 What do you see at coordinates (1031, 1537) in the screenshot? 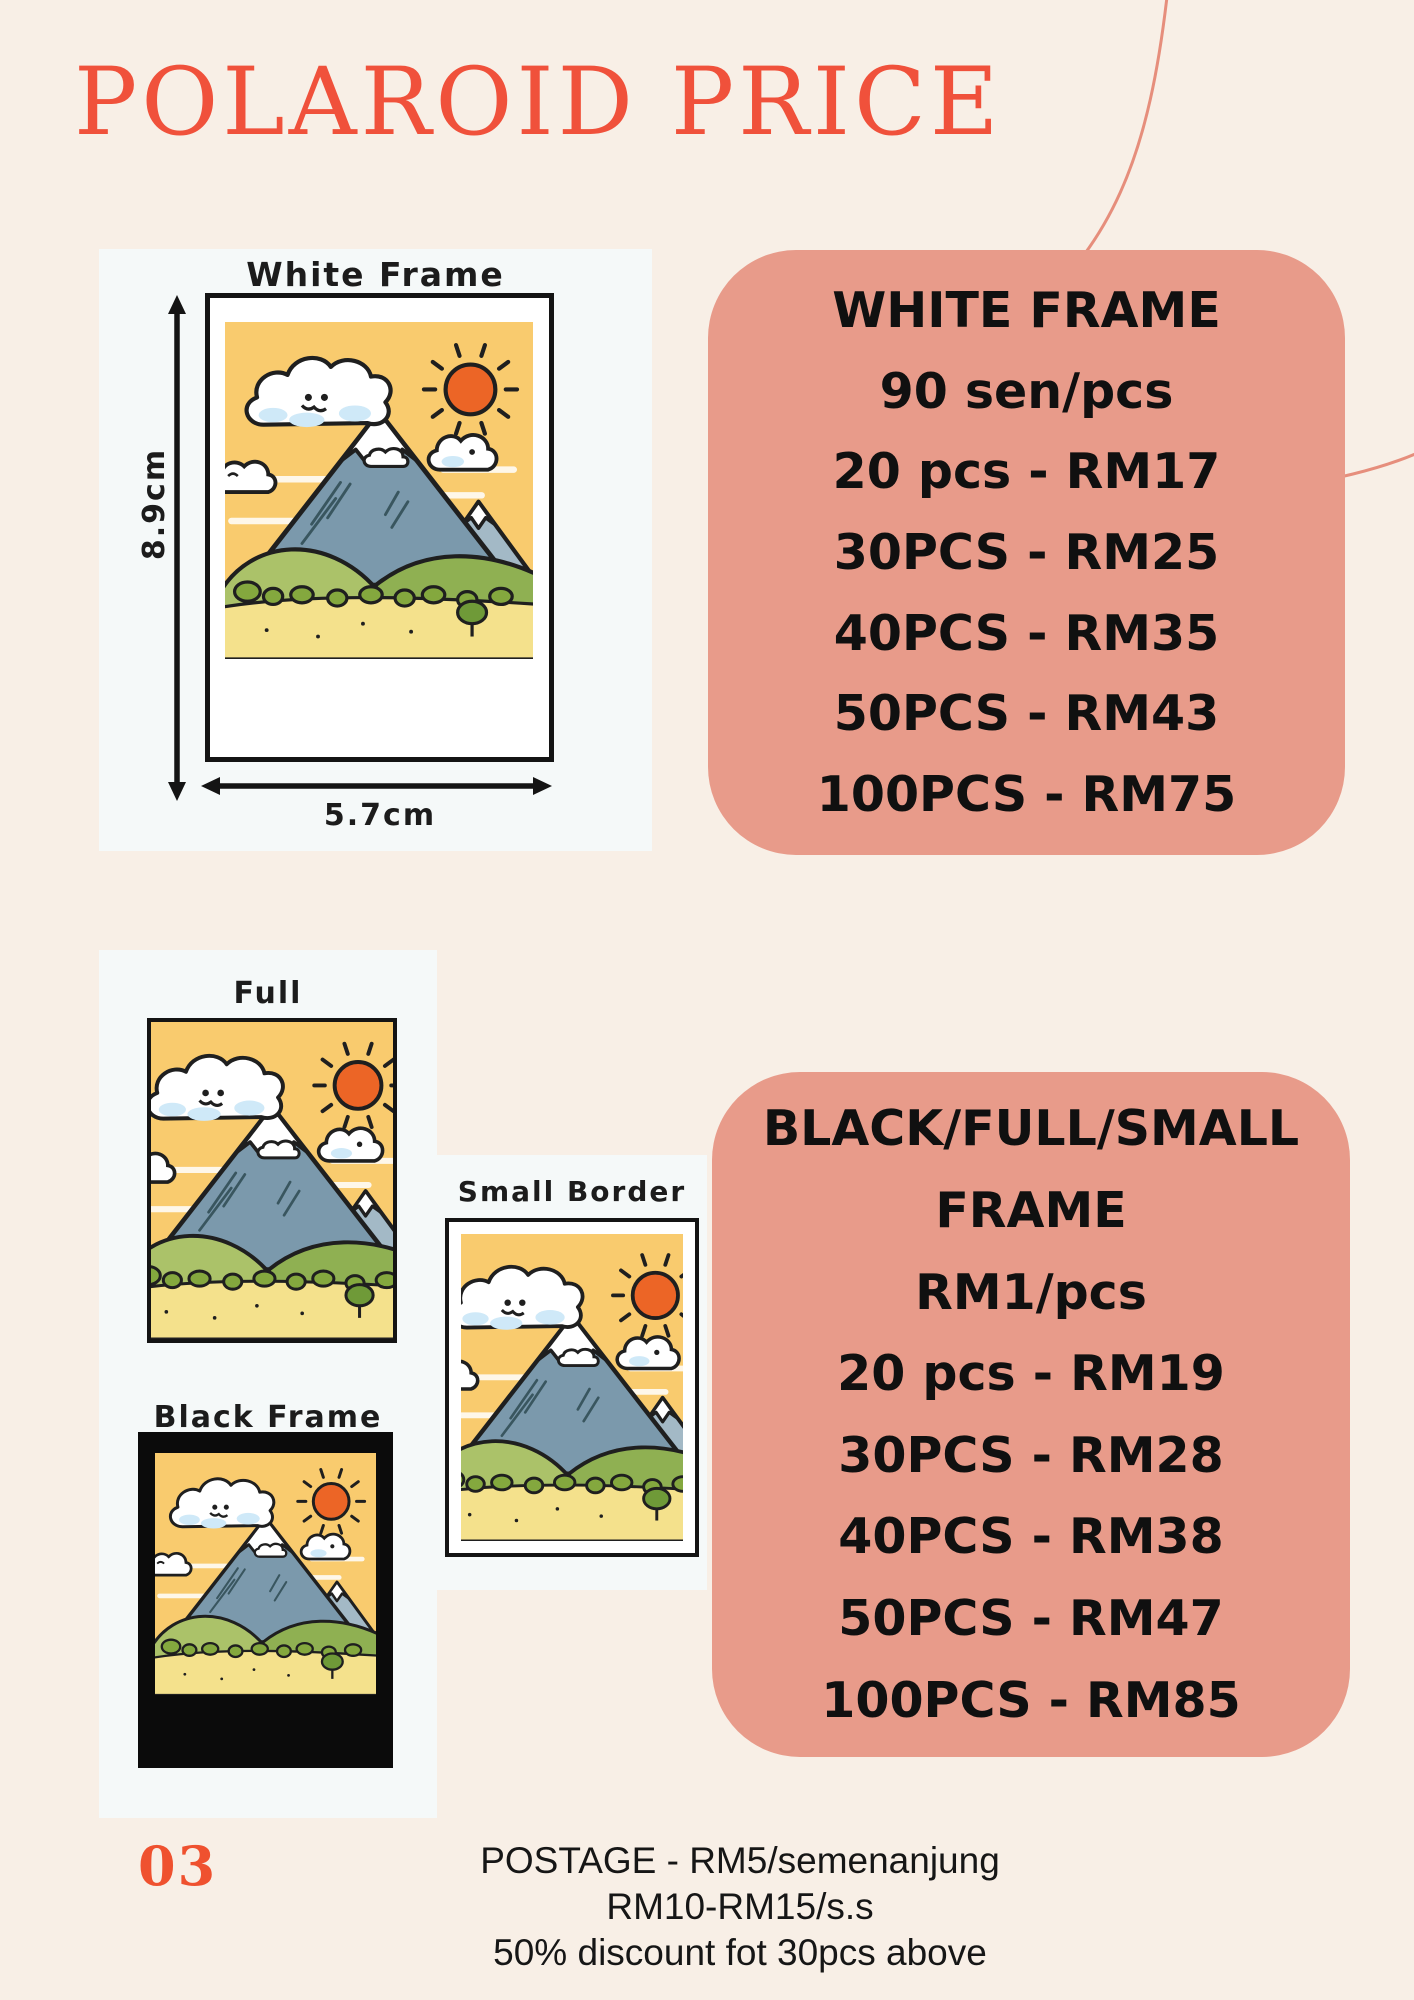
I see `price-line: 40PCS - RM38` at bounding box center [1031, 1537].